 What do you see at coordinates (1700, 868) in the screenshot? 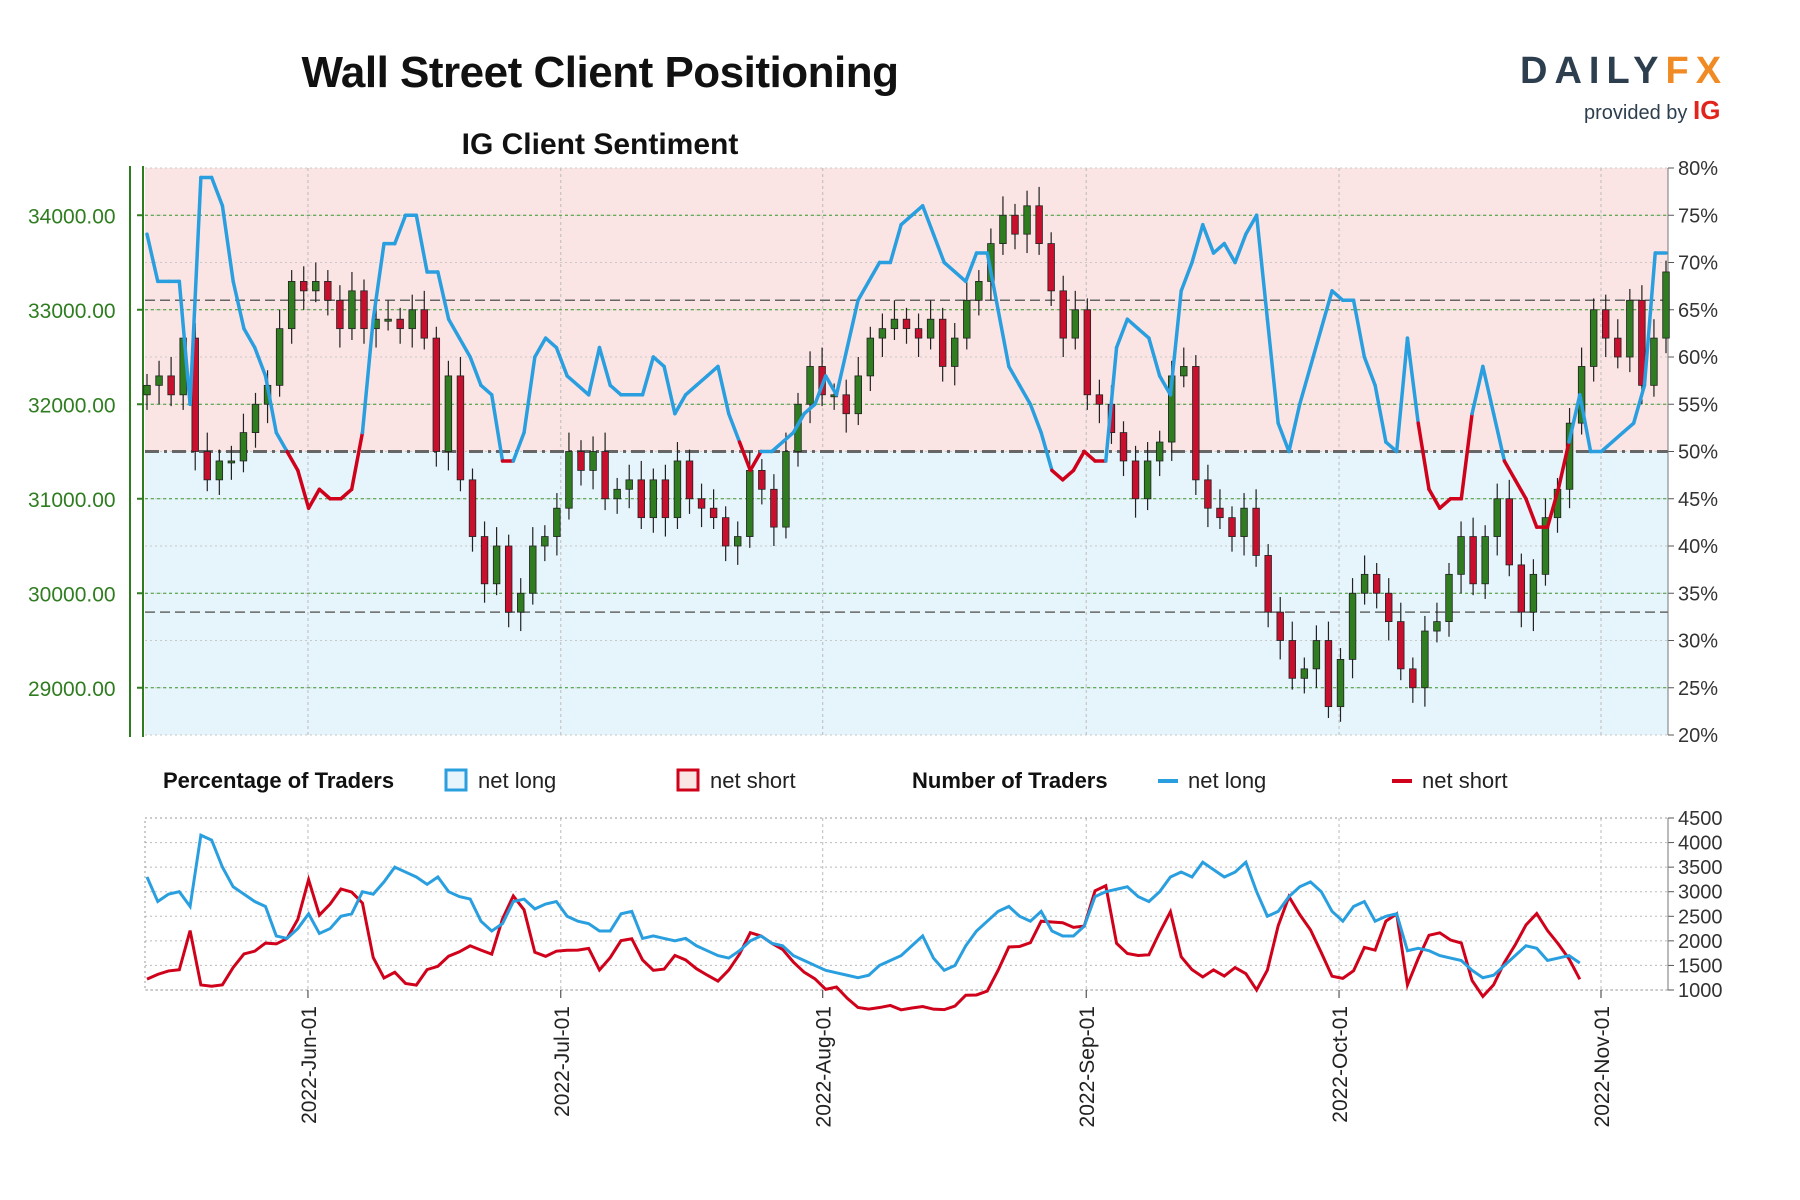
I see `count-tick-label: 3500` at bounding box center [1700, 868].